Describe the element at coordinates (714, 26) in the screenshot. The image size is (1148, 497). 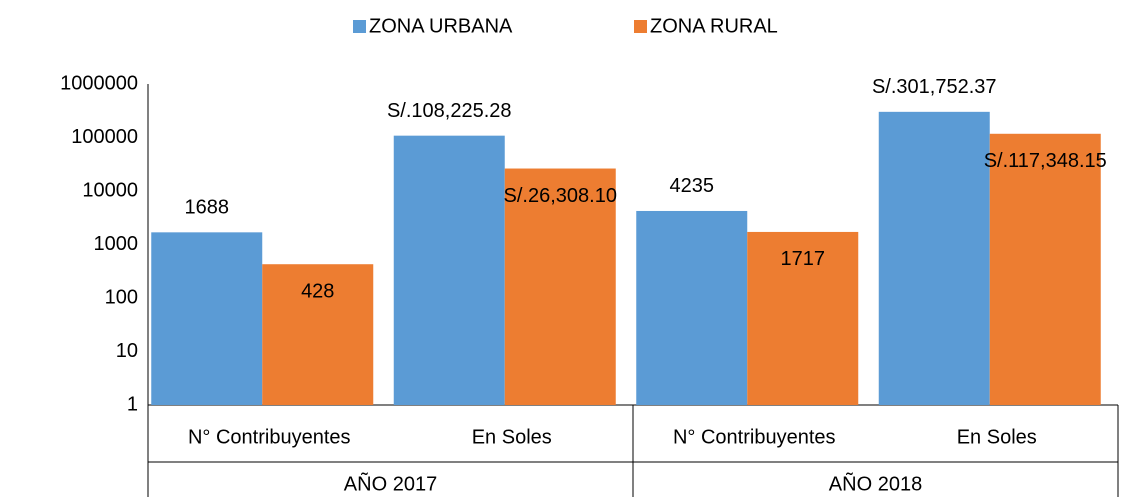
I see `legend-label: ZONA RURAL` at that location.